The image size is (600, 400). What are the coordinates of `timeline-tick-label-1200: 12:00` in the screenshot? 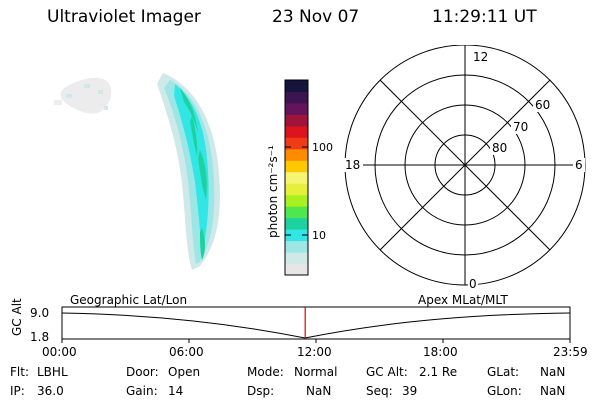 It's located at (314, 352).